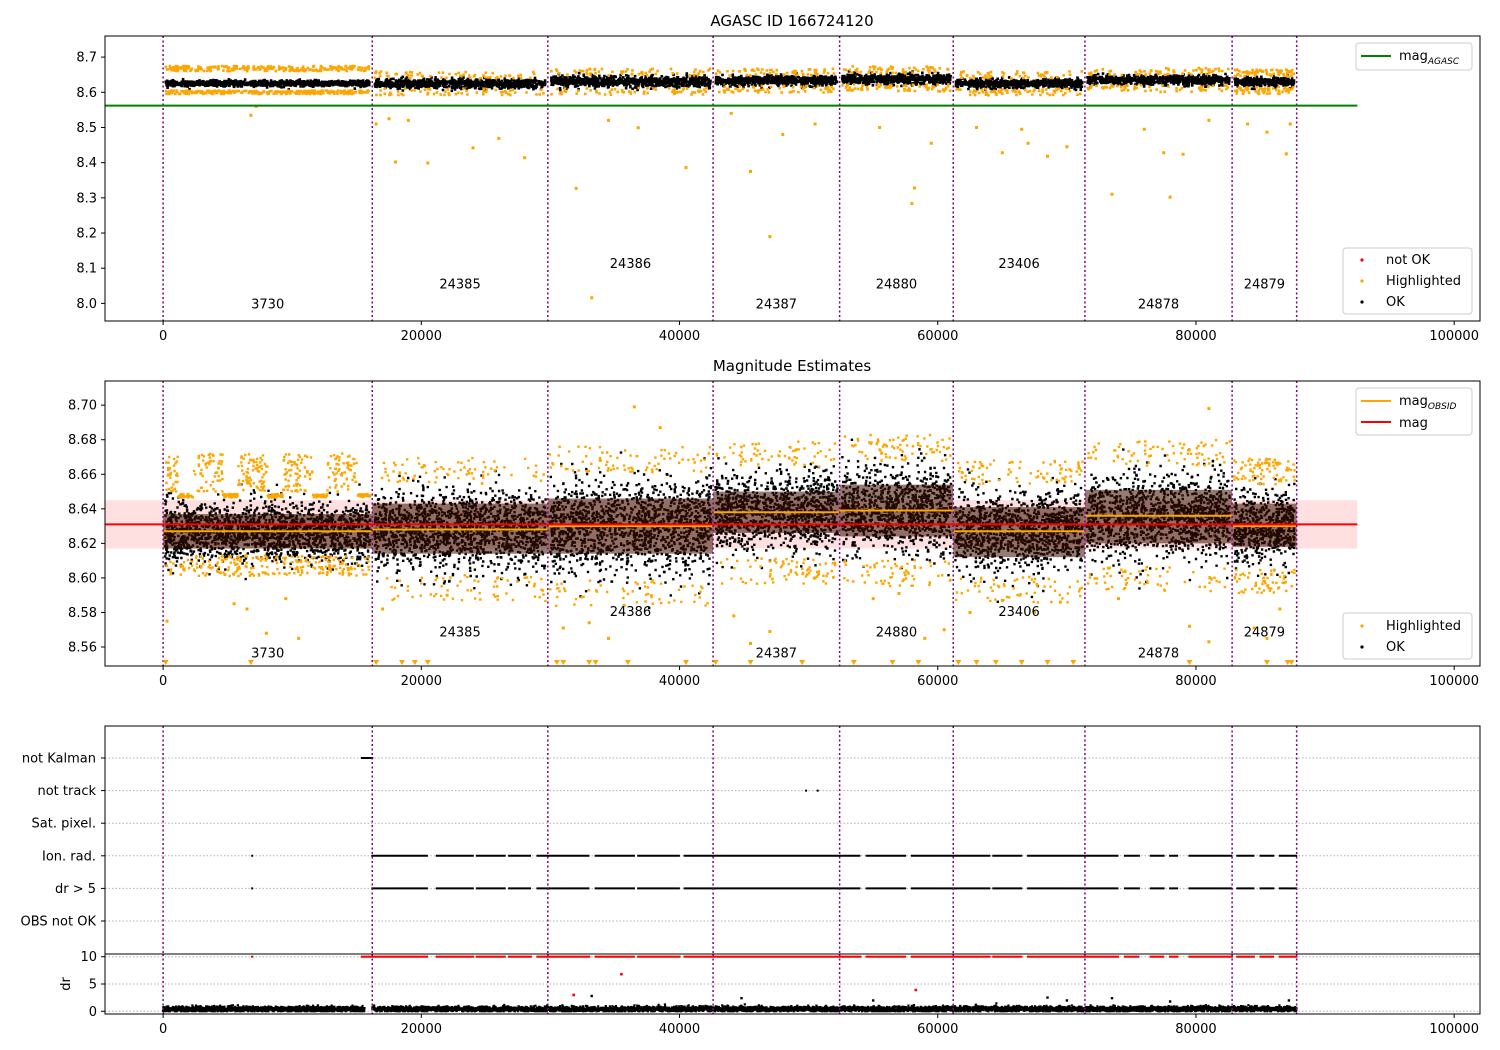 The width and height of the screenshot is (1500, 1050). I want to click on ok-points, so click(730, 81).